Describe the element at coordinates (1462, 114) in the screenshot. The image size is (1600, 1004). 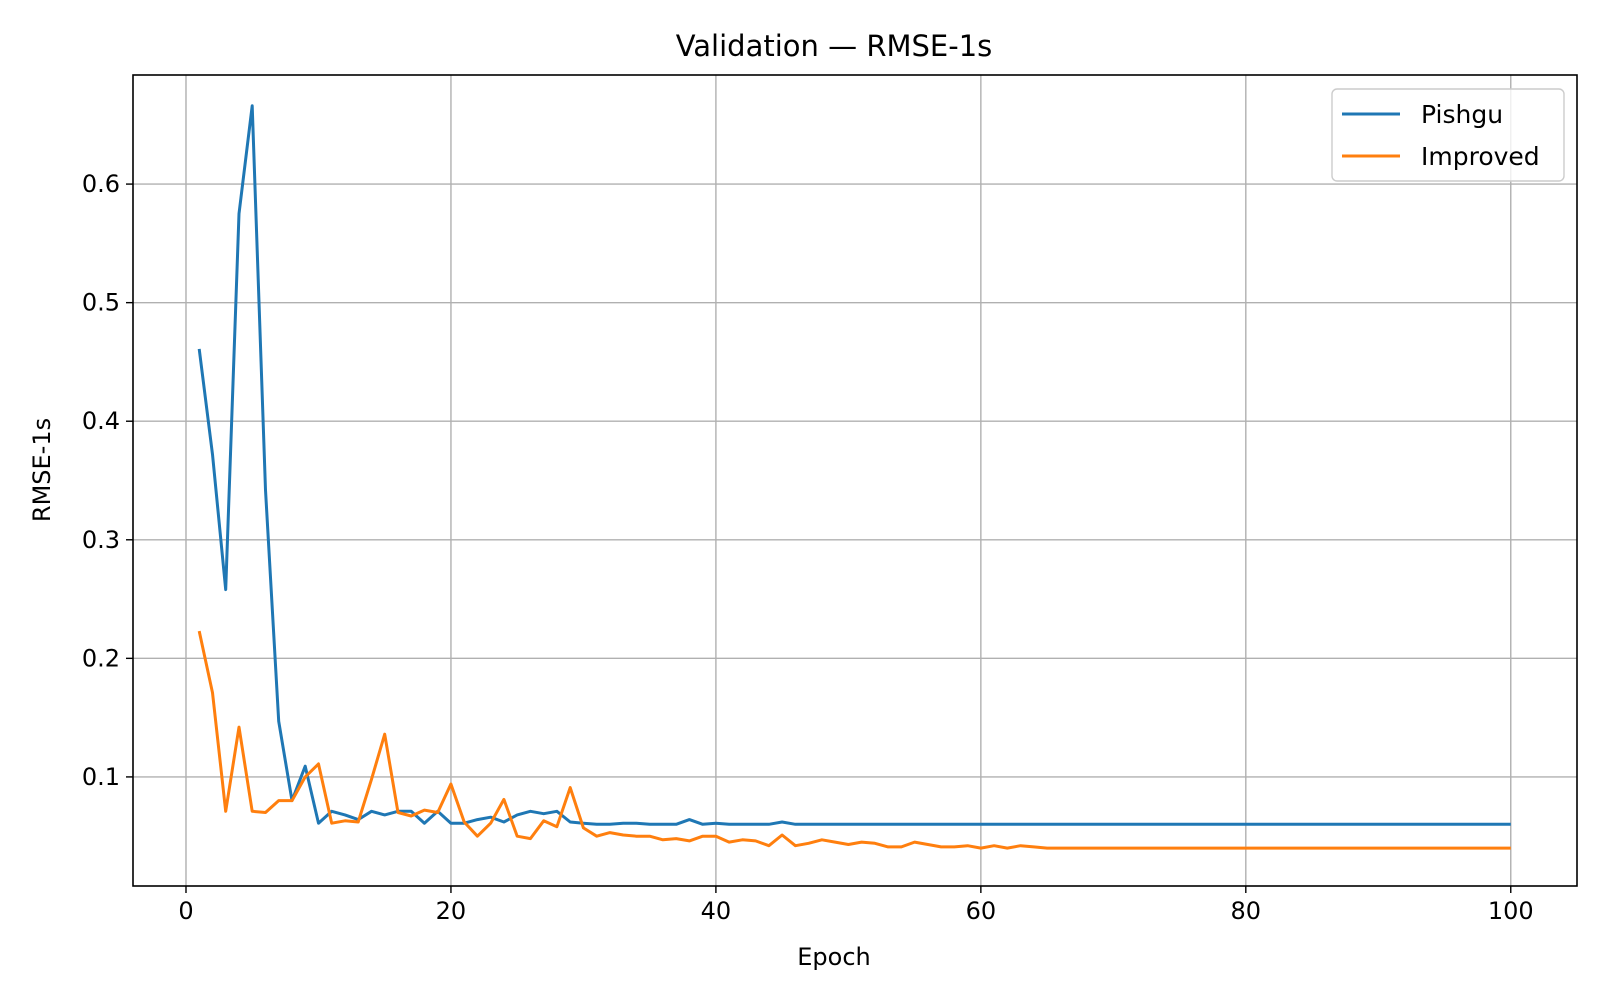
I see `legend-label: Pishgu` at that location.